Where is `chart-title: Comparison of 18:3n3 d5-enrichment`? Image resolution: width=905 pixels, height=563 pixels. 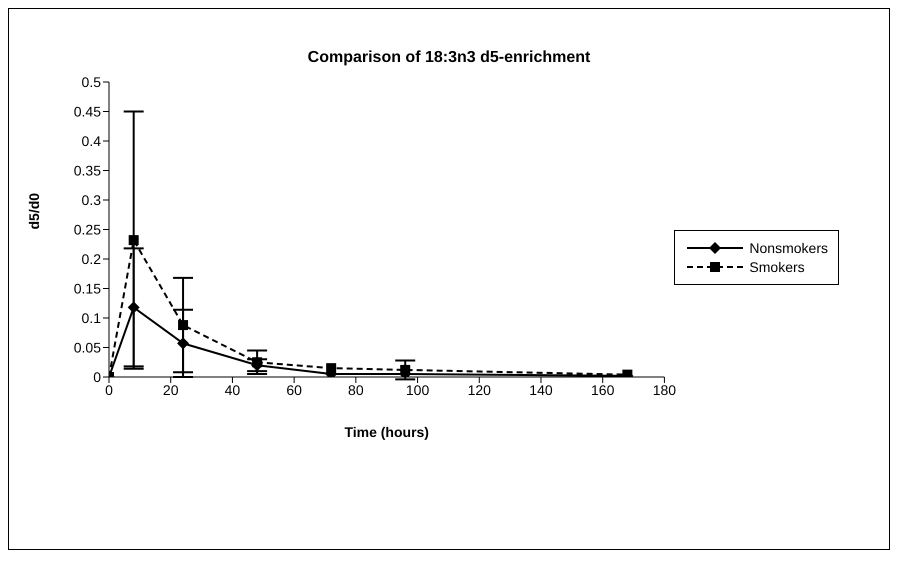 chart-title: Comparison of 18:3n3 d5-enrichment is located at coordinates (449, 57).